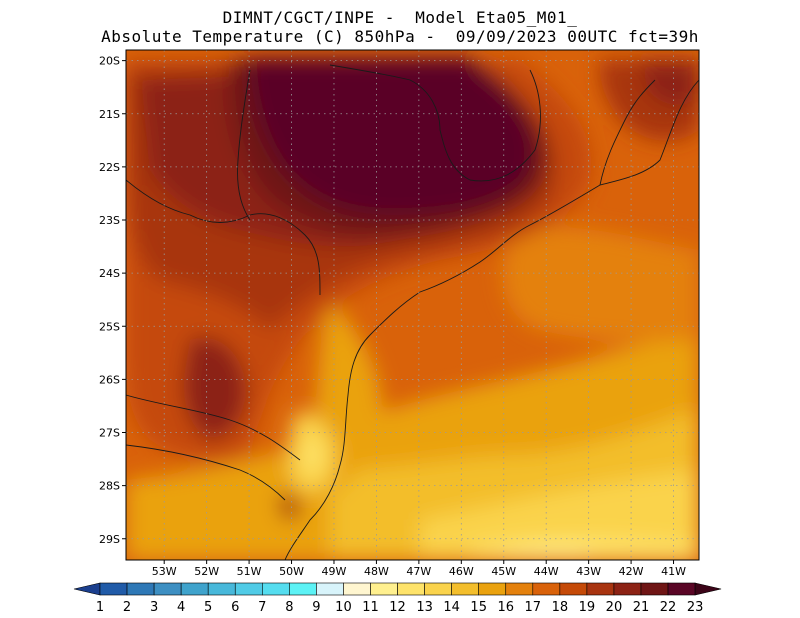 Image resolution: width=800 pixels, height=618 pixels. What do you see at coordinates (206, 571) in the screenshot?
I see `lon-tick-label: 52W` at bounding box center [206, 571].